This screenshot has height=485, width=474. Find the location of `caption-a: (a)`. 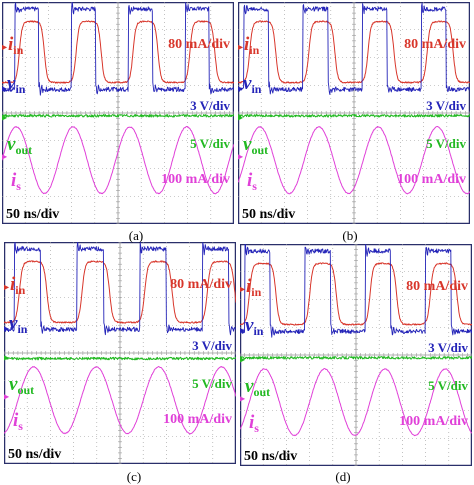

caption-a: (a) is located at coordinates (136, 235).